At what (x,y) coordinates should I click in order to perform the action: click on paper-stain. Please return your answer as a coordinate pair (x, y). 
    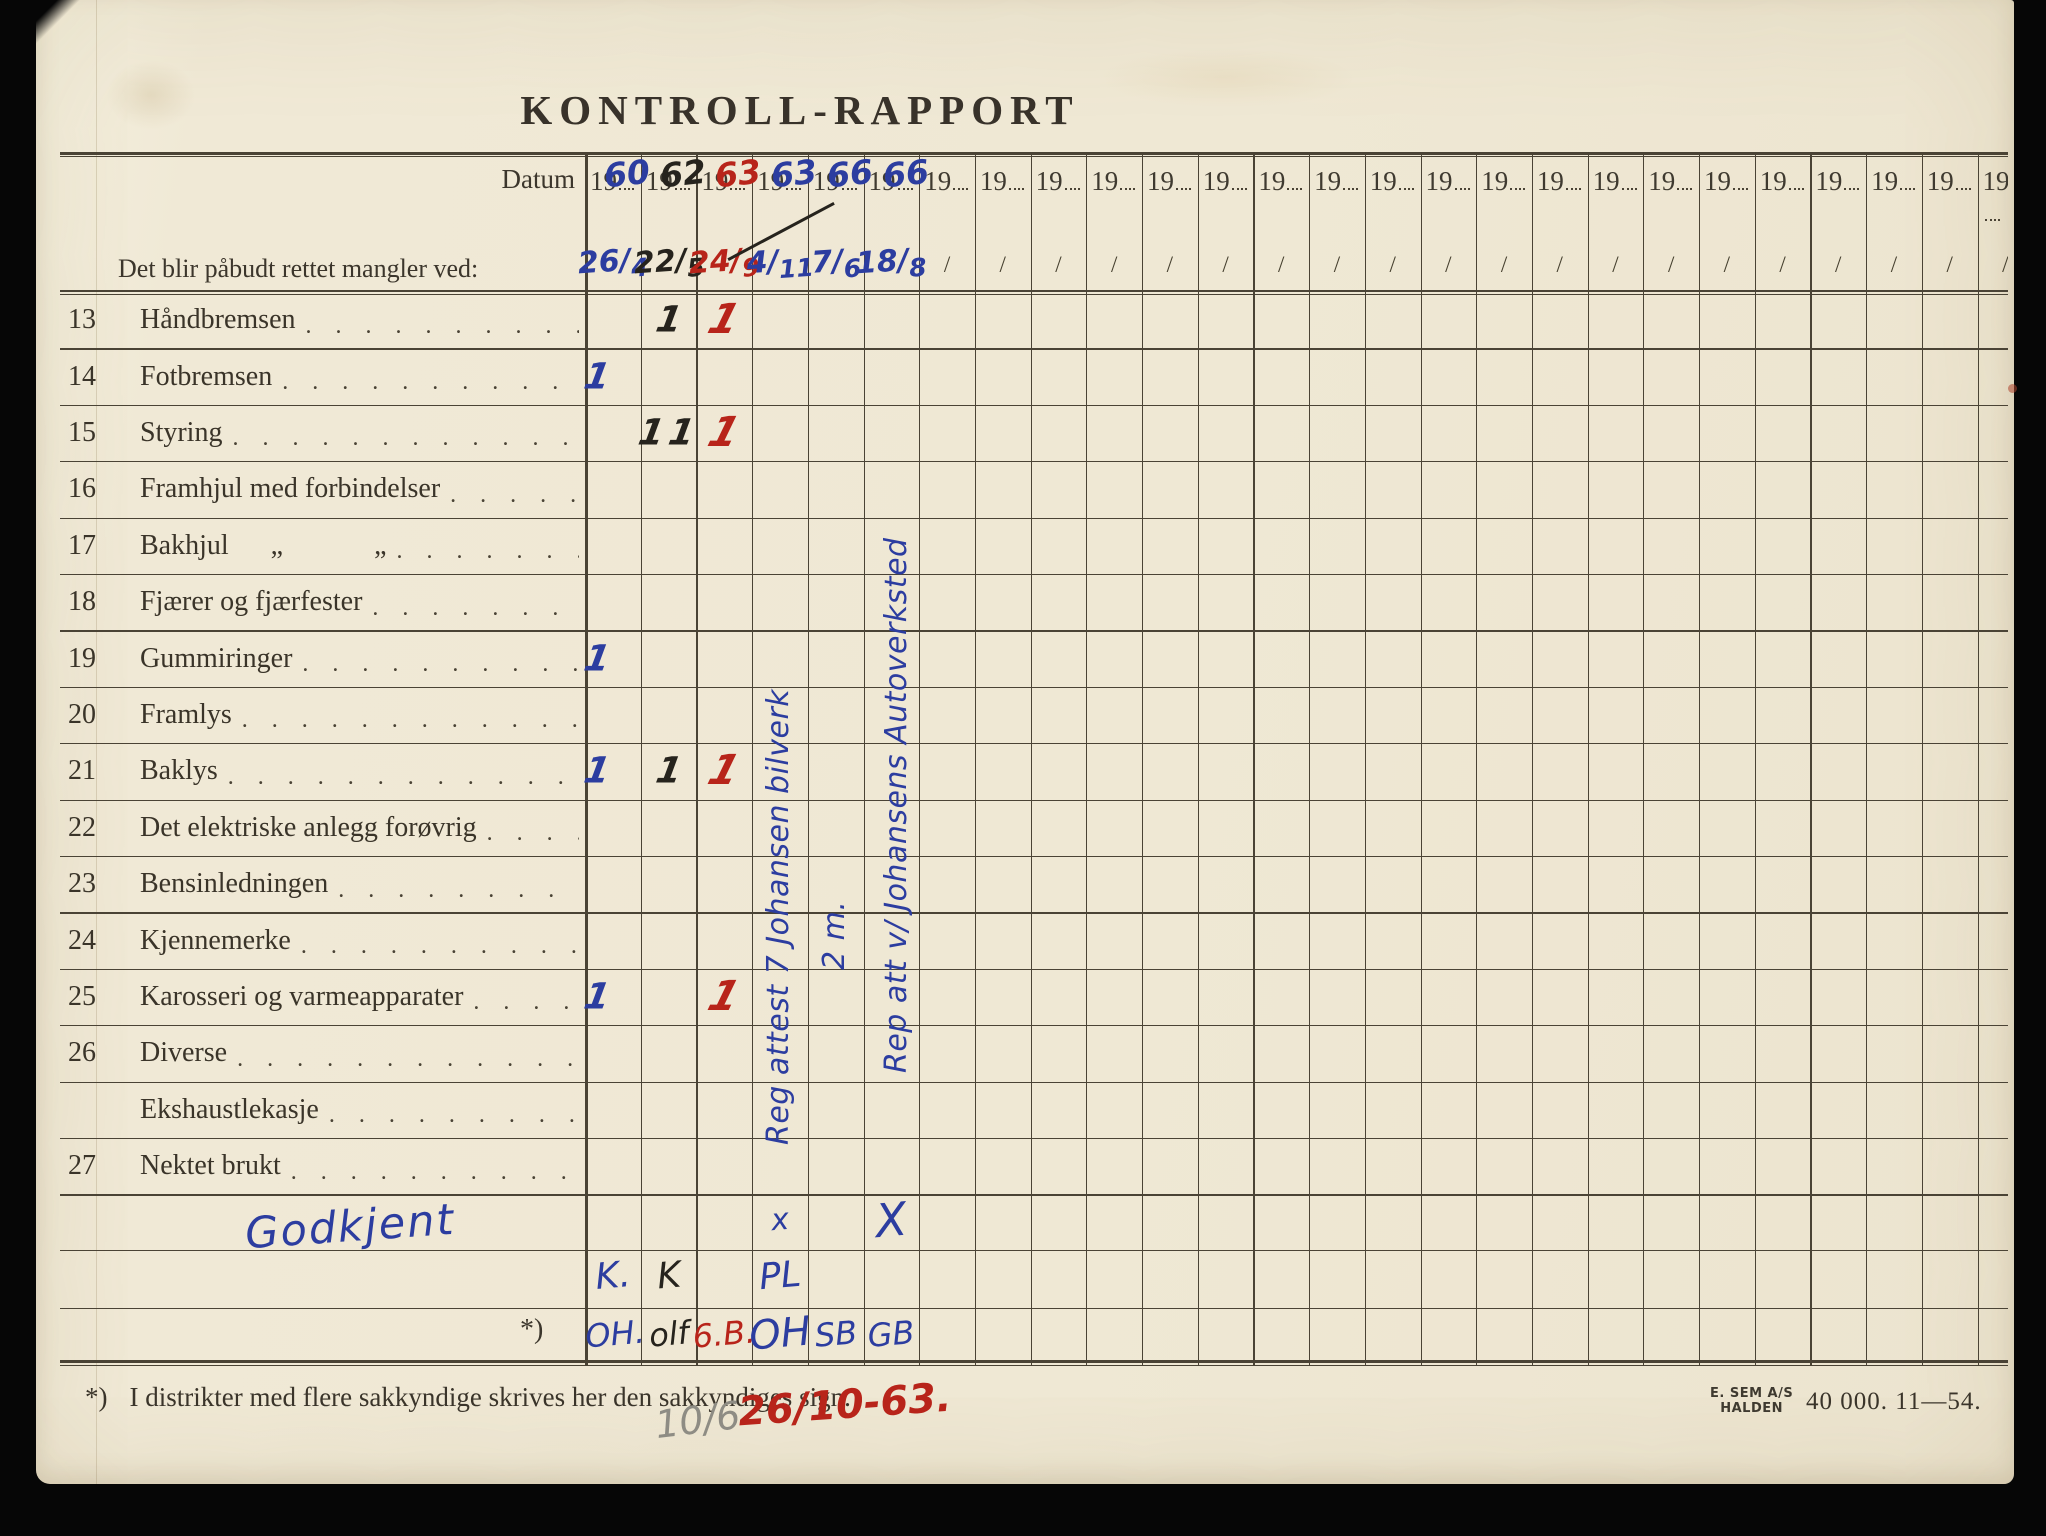
    Looking at the image, I should click on (151, 95).